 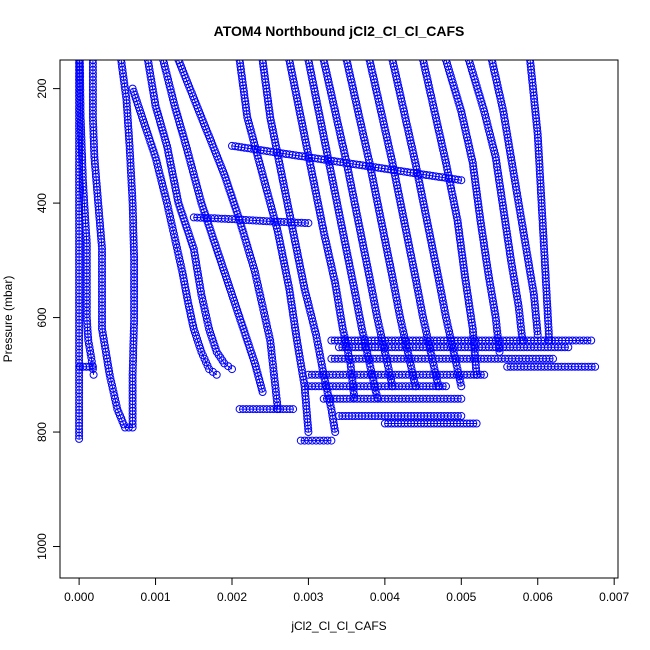 What do you see at coordinates (8, 319) in the screenshot?
I see `y-axis-label: Pressure (mbar)` at bounding box center [8, 319].